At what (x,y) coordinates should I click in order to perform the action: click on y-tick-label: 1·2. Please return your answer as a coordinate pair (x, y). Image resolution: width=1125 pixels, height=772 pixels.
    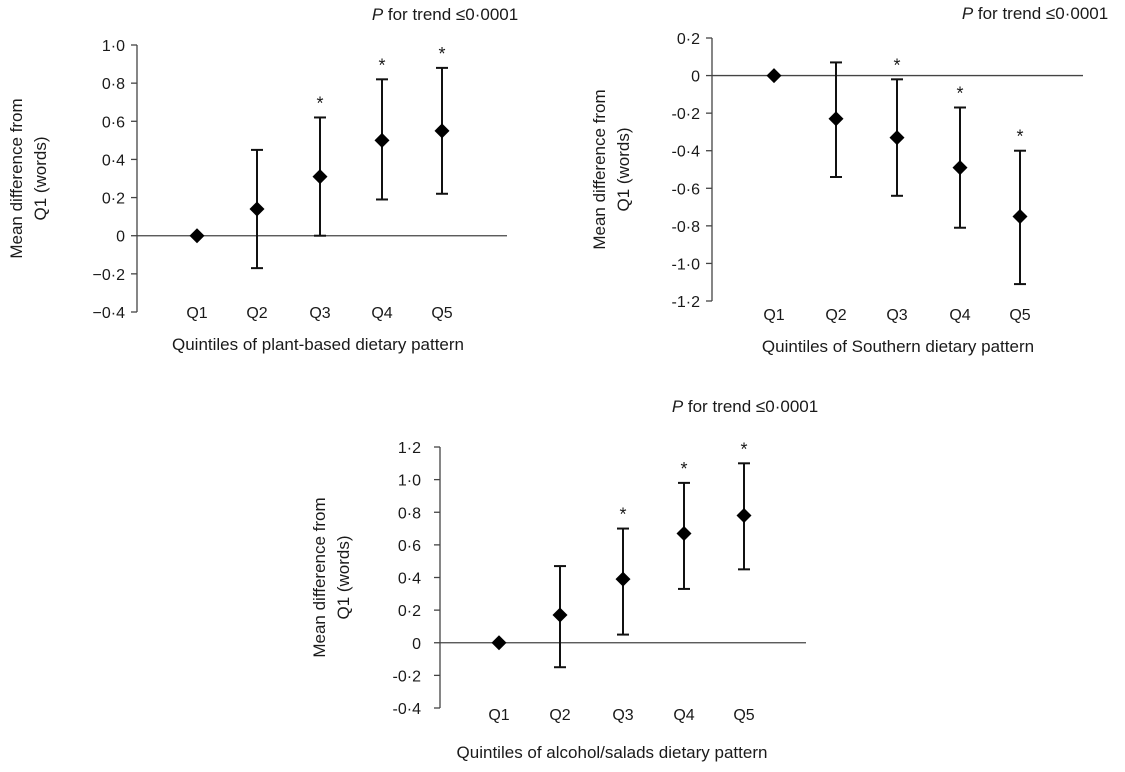
    Looking at the image, I should click on (409, 448).